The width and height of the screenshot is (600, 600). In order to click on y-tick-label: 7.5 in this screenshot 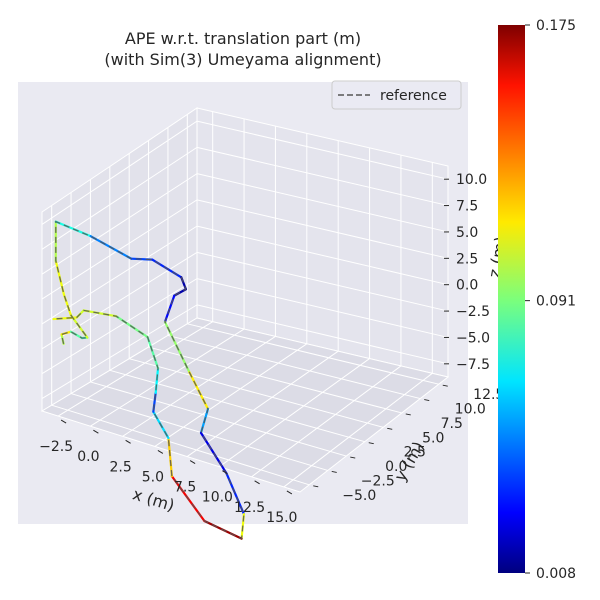, I will do `click(452, 424)`.